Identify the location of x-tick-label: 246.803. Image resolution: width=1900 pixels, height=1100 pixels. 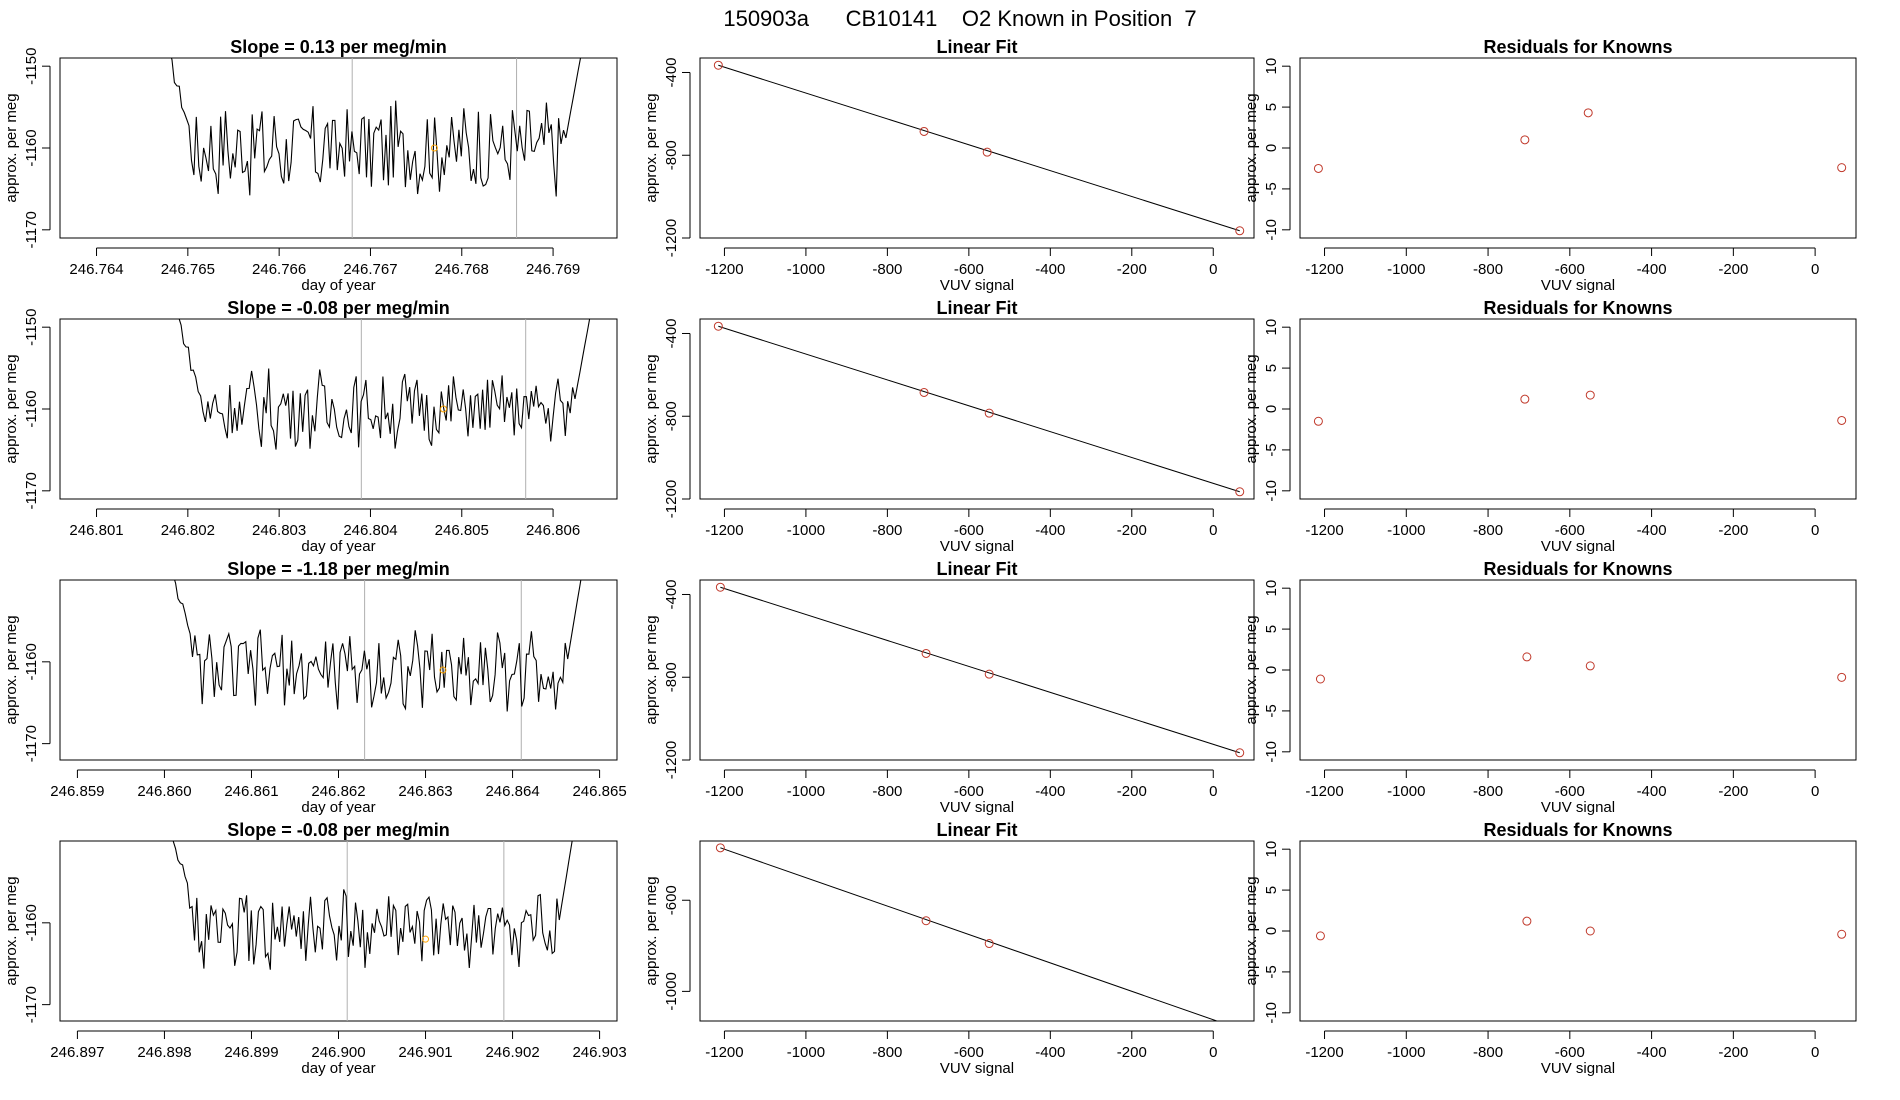
(279, 530).